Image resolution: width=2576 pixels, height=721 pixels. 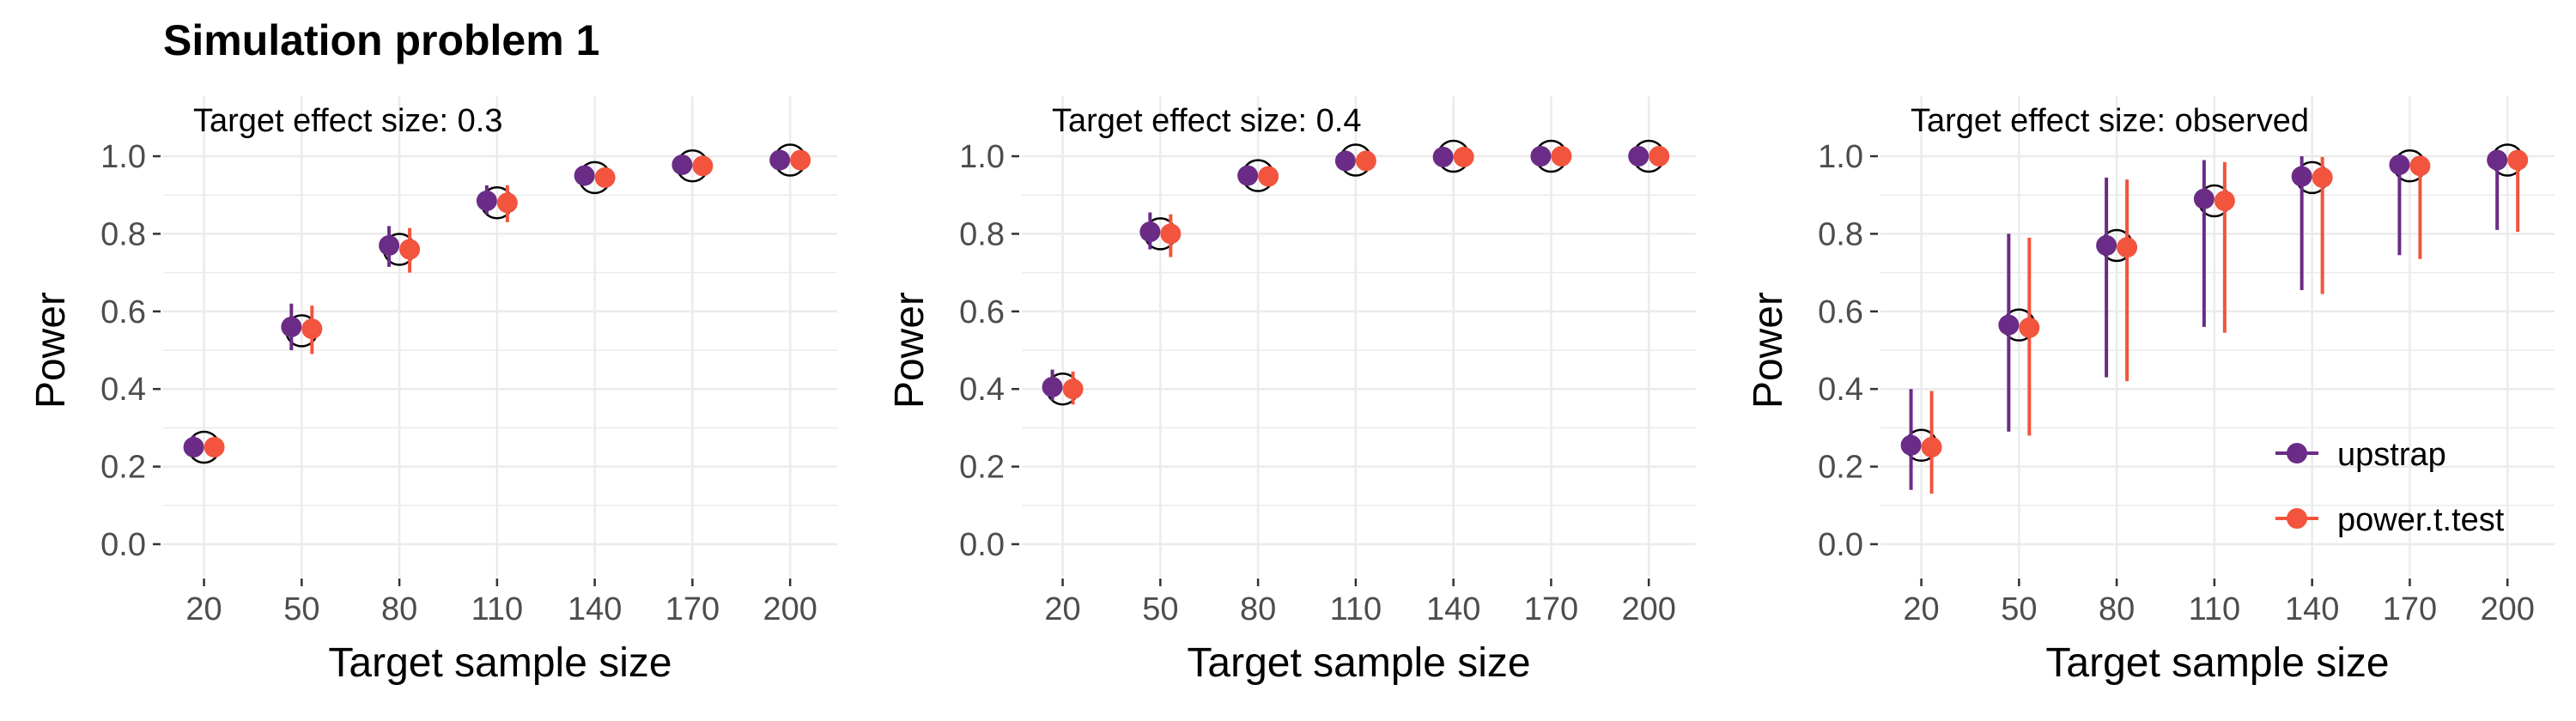 What do you see at coordinates (2110, 121) in the screenshot?
I see `panel-subtitle: Target effect size: observed` at bounding box center [2110, 121].